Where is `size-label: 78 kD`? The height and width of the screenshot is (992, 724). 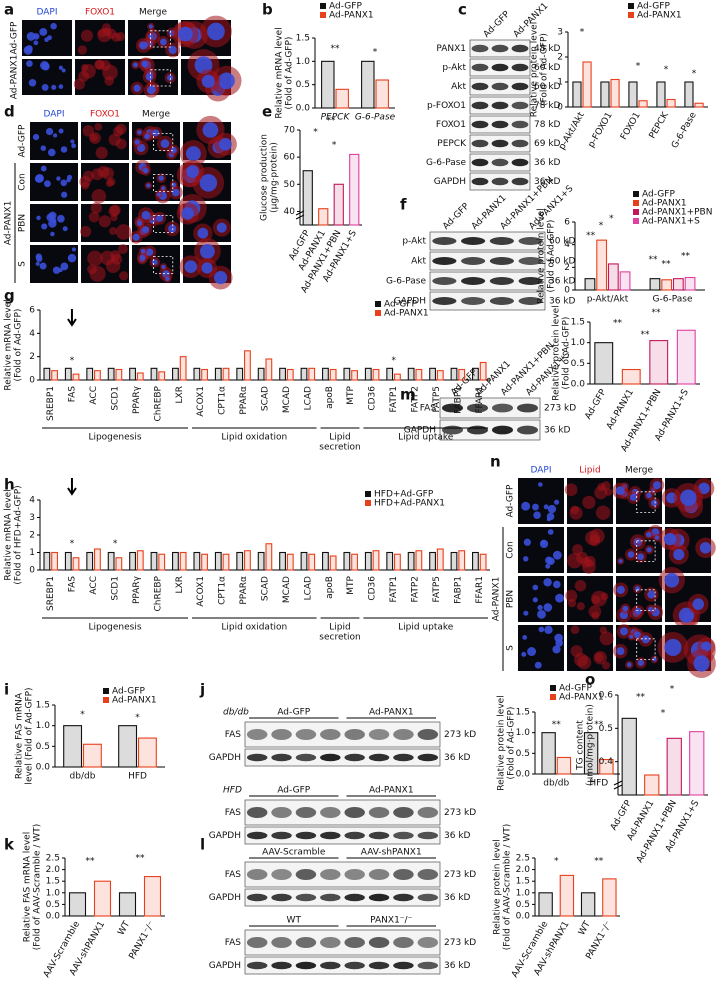 size-label: 78 kD is located at coordinates (547, 125).